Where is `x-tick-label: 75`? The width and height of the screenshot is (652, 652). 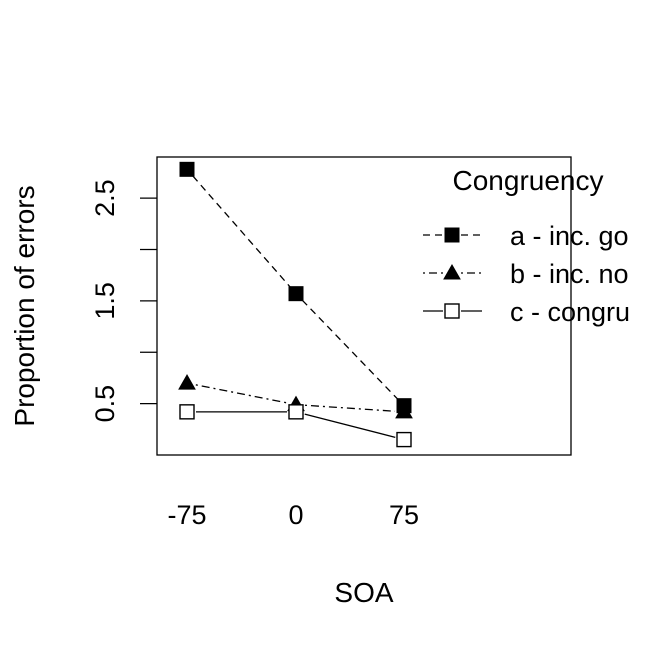
x-tick-label: 75 is located at coordinates (404, 515).